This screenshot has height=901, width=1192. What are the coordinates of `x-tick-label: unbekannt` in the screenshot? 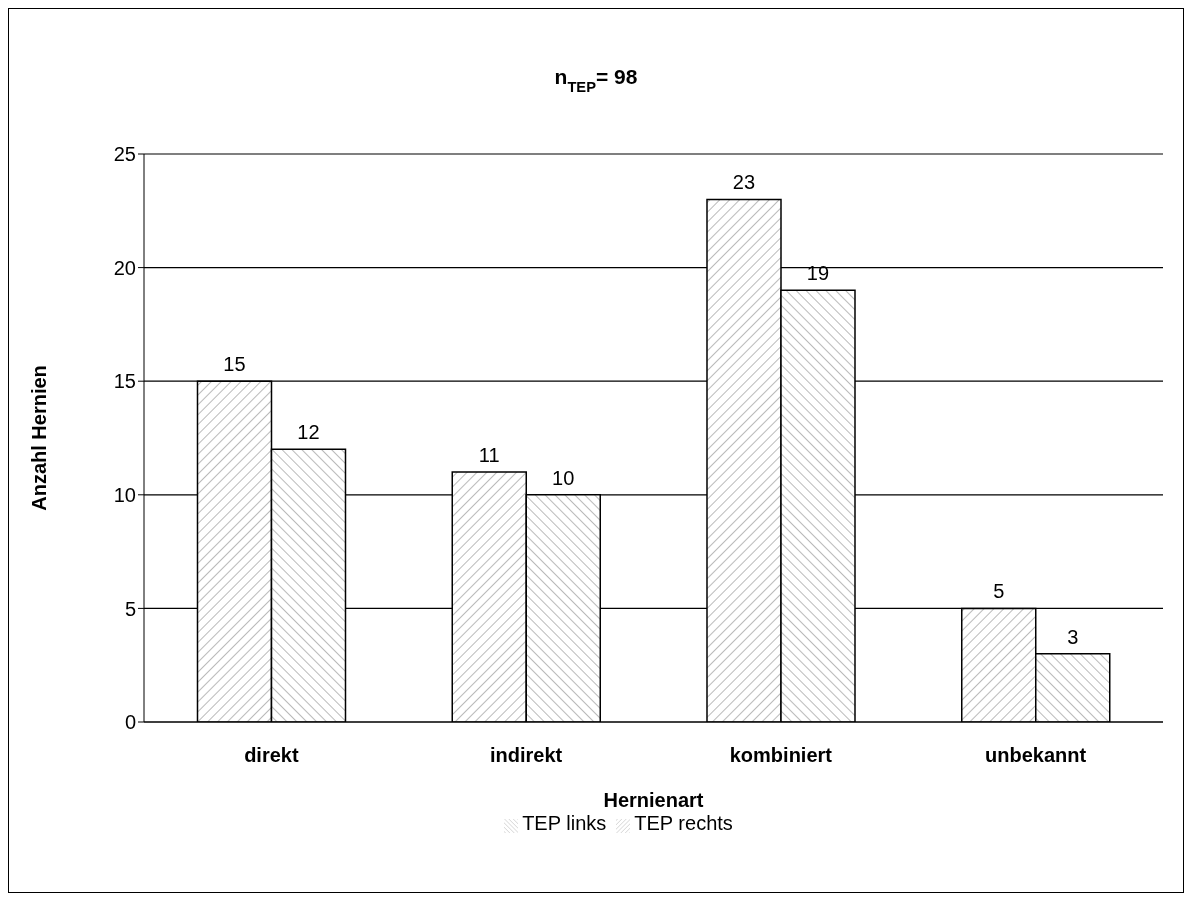 It's located at (1036, 755).